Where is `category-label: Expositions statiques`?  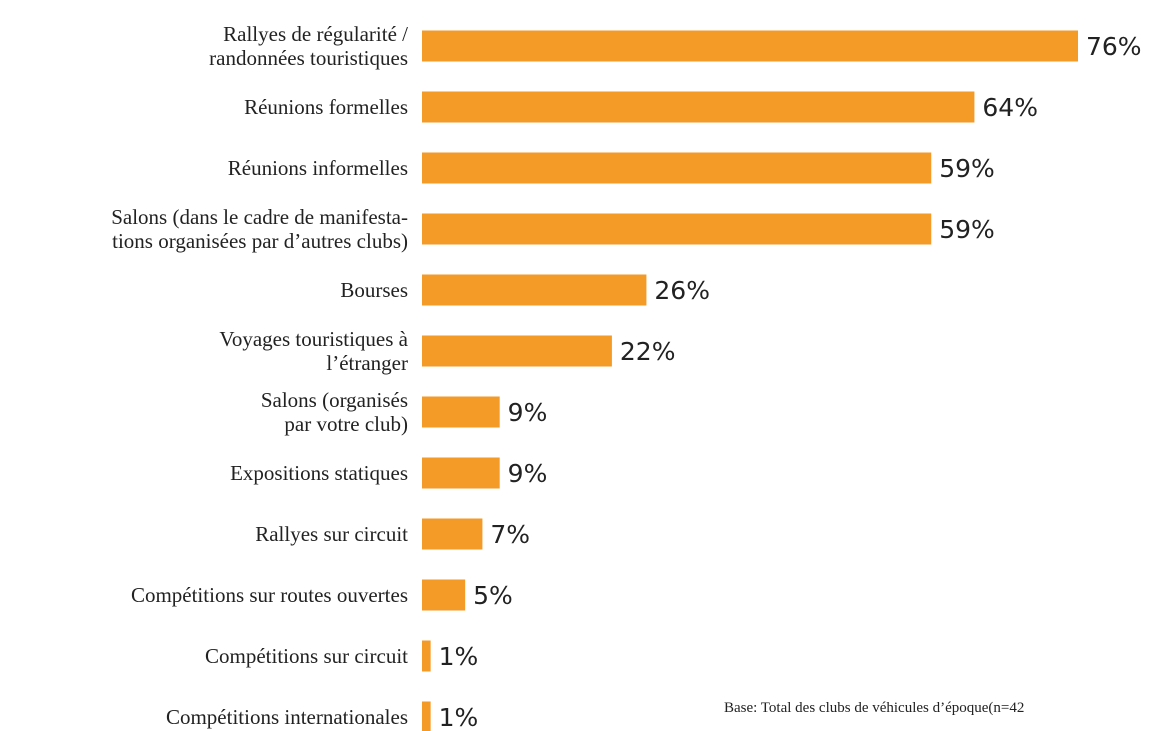
category-label: Expositions statiques is located at coordinates (319, 473).